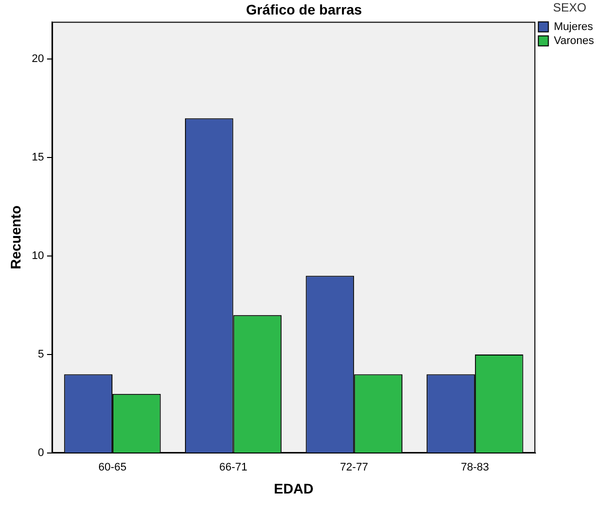 This screenshot has height=506, width=606. I want to click on x-tick-label: 60-65, so click(112, 468).